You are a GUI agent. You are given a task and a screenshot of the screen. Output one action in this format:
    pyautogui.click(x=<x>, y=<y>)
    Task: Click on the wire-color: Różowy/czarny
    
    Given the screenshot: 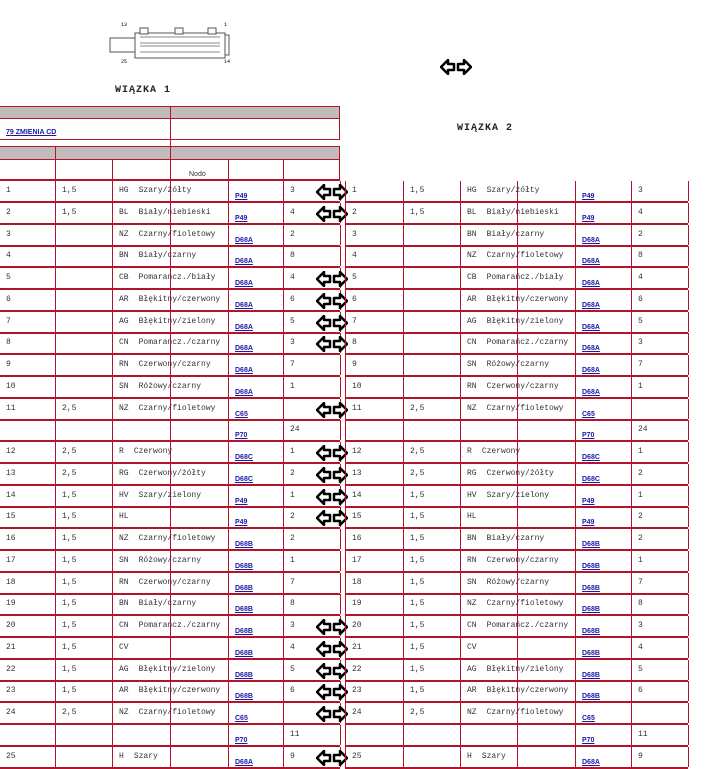 What is the action you would take?
    pyautogui.click(x=518, y=582)
    